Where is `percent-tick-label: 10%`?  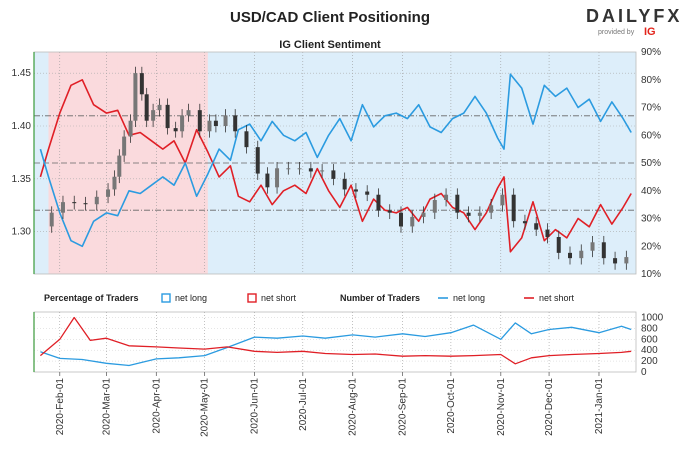
percent-tick-label: 10% is located at coordinates (651, 274).